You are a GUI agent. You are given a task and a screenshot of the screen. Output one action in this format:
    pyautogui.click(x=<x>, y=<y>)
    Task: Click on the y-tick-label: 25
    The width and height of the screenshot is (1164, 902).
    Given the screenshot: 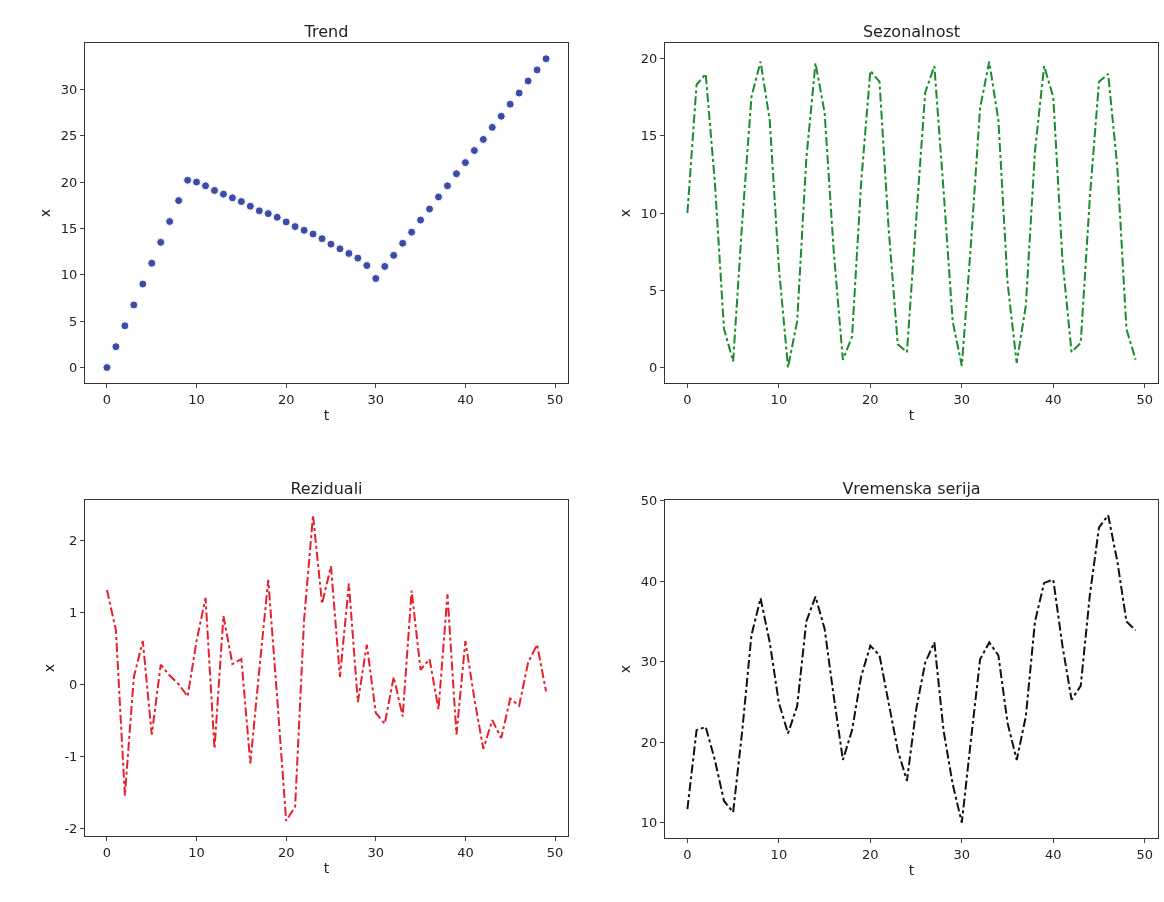 What is the action you would take?
    pyautogui.click(x=69, y=136)
    